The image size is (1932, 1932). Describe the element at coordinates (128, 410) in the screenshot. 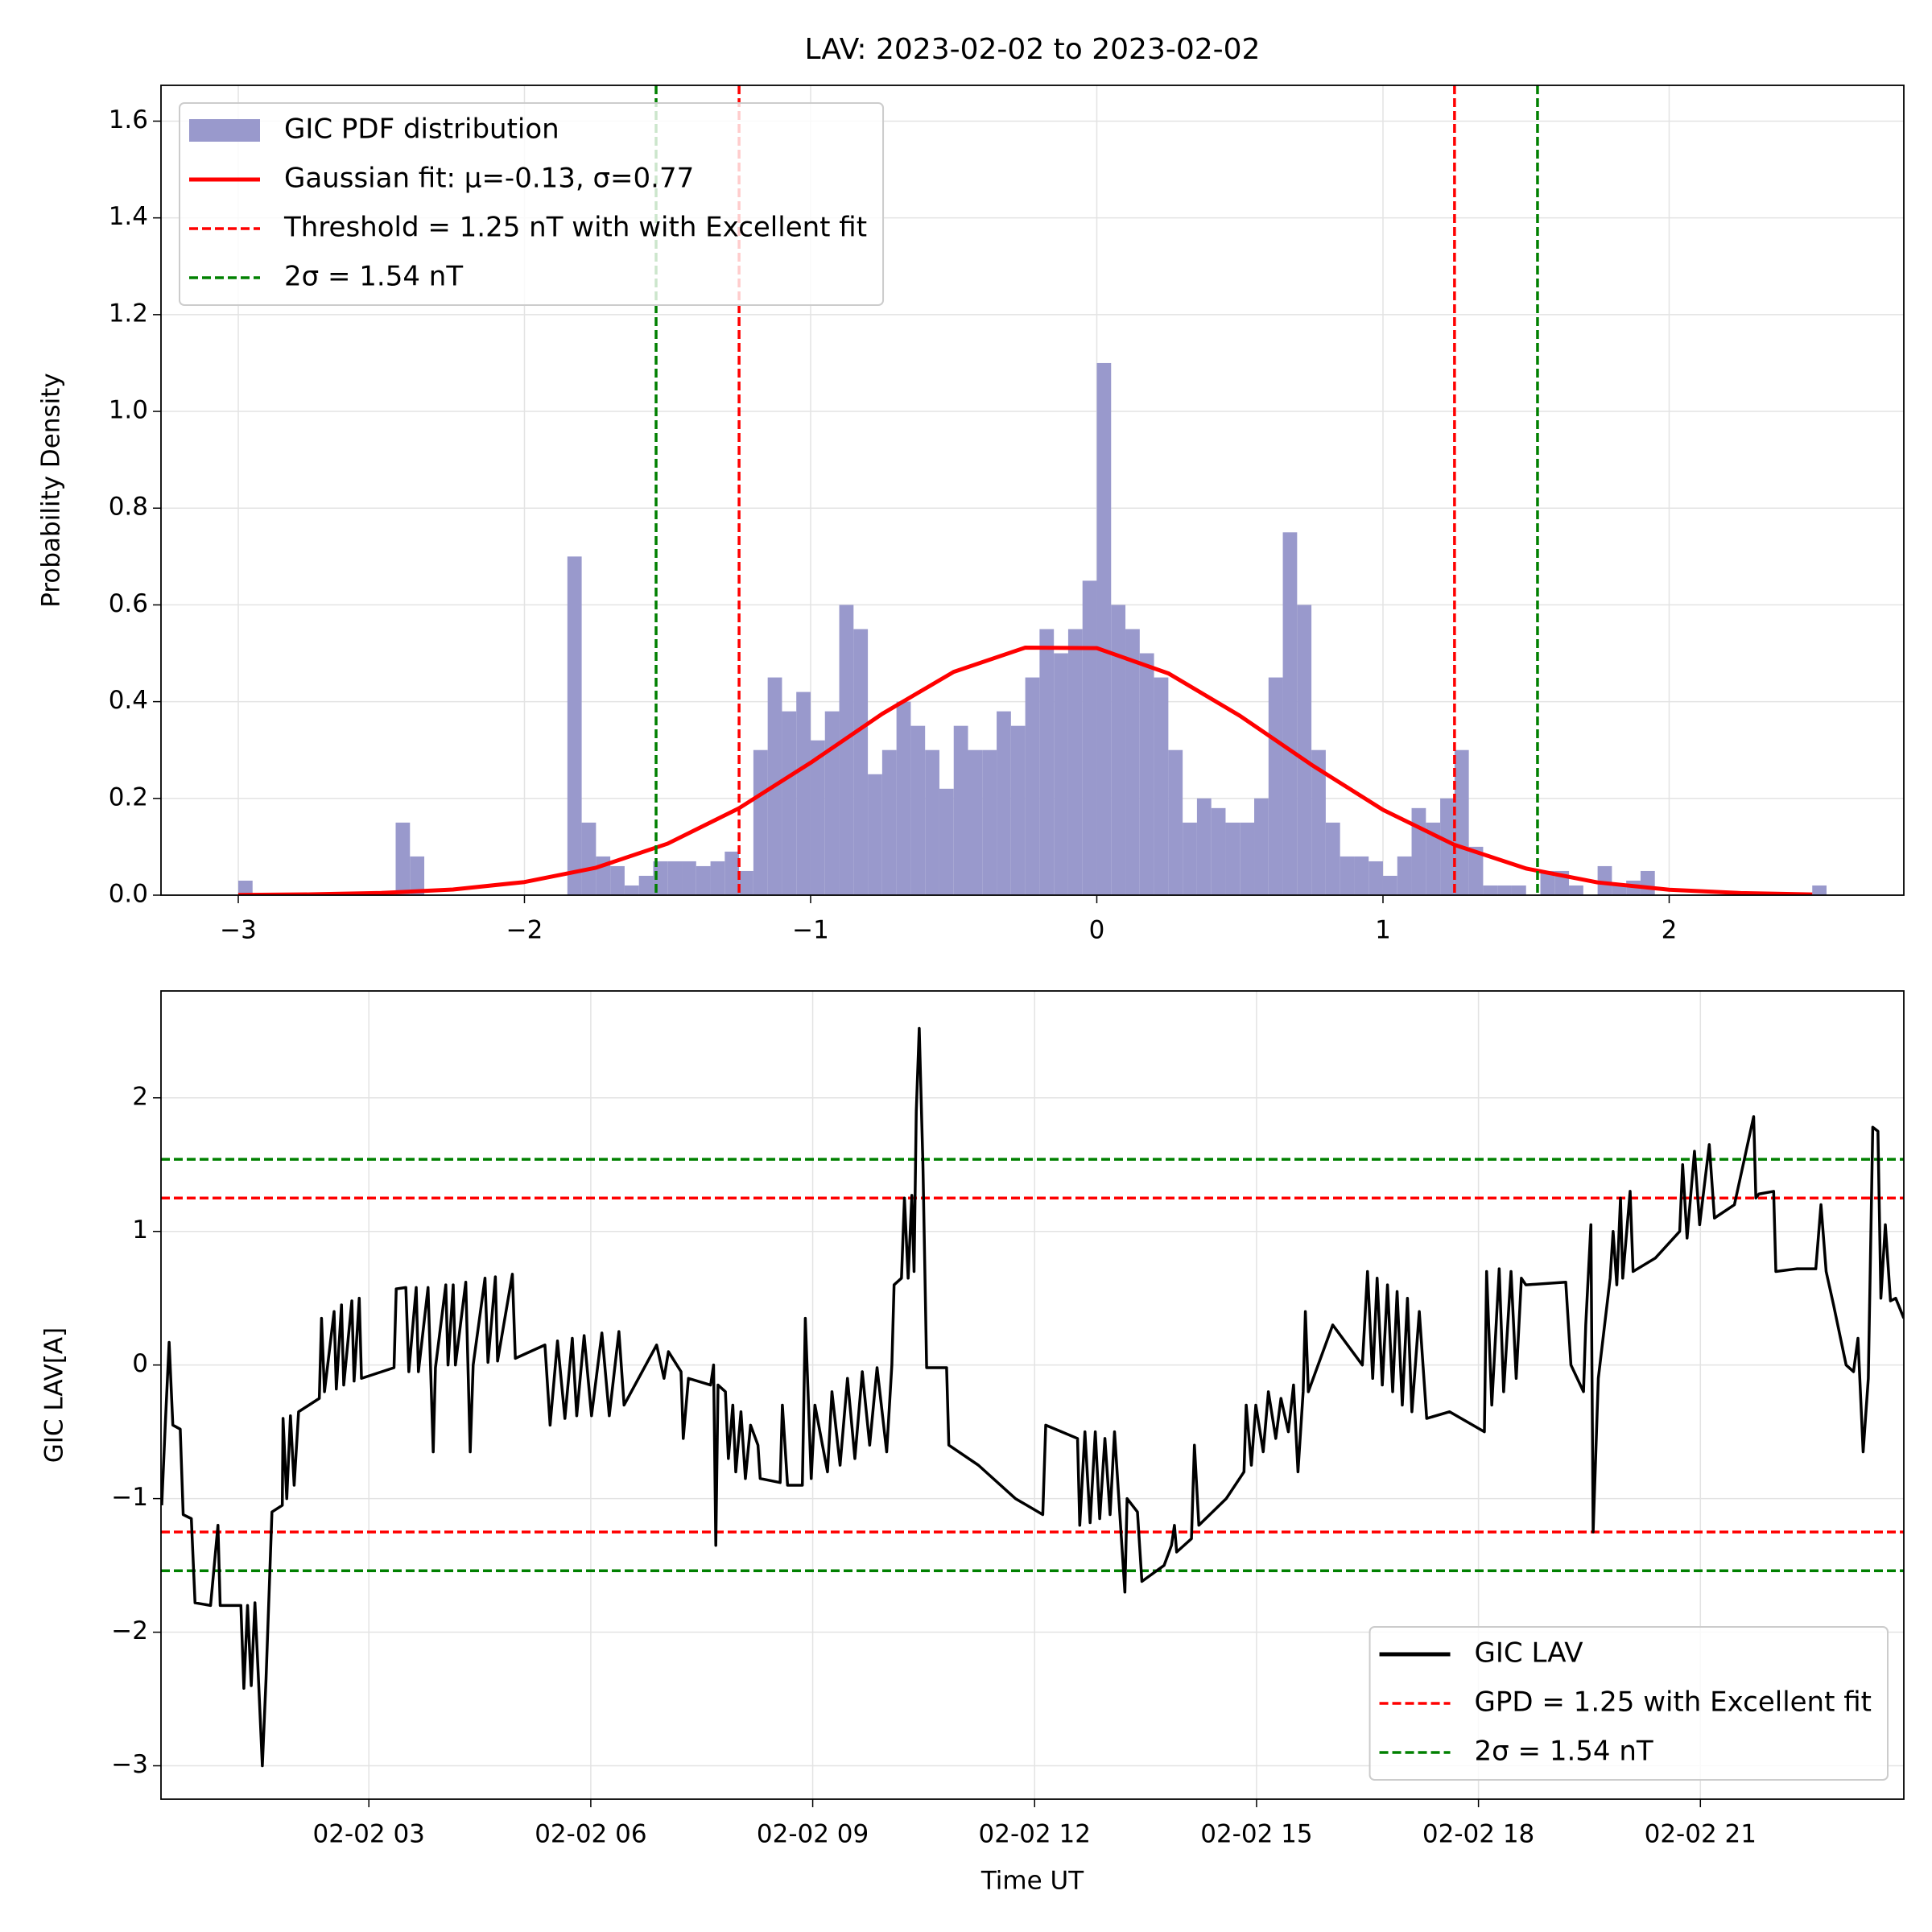

I see `y-tick-label: 1.0` at that location.